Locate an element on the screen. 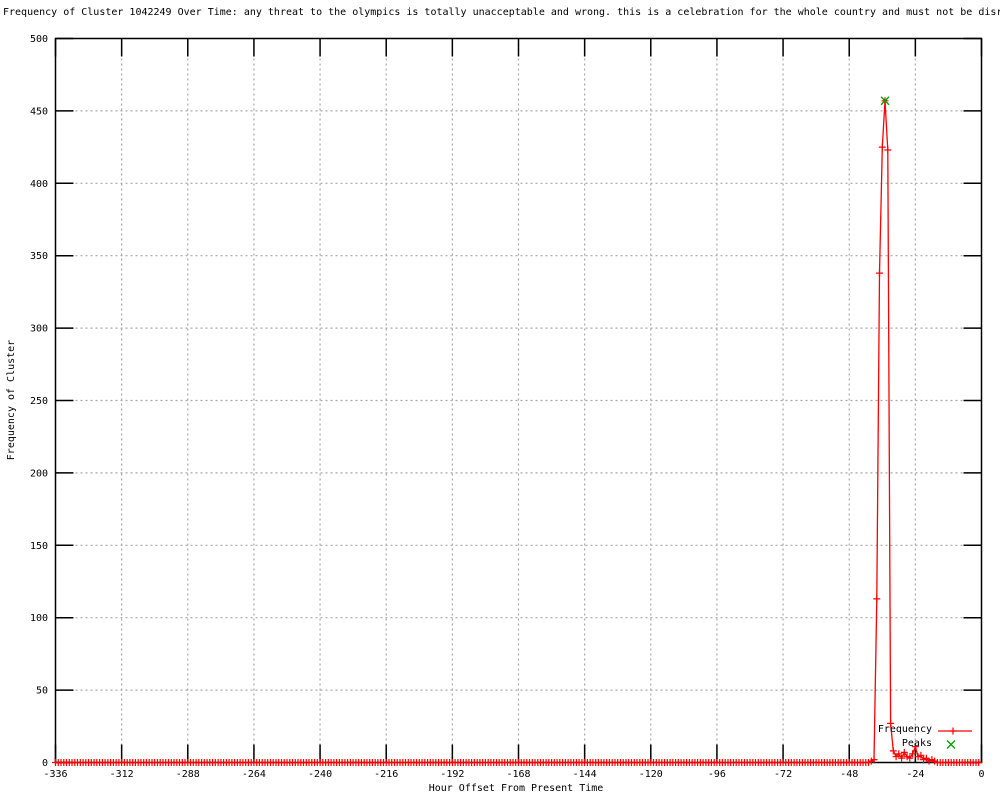 The image size is (1000, 800). svg-text: -96 is located at coordinates (717, 774).